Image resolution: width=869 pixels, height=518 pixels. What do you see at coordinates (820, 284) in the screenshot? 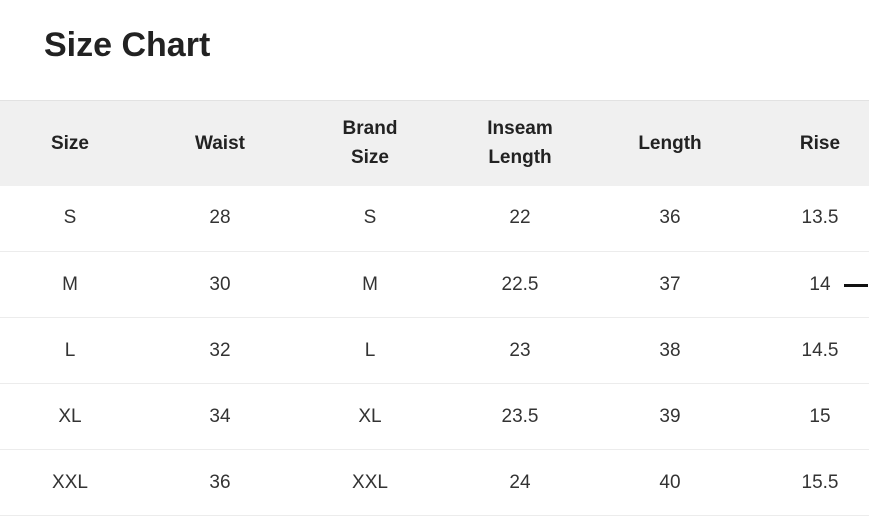
I see `table-cell: 14` at bounding box center [820, 284].